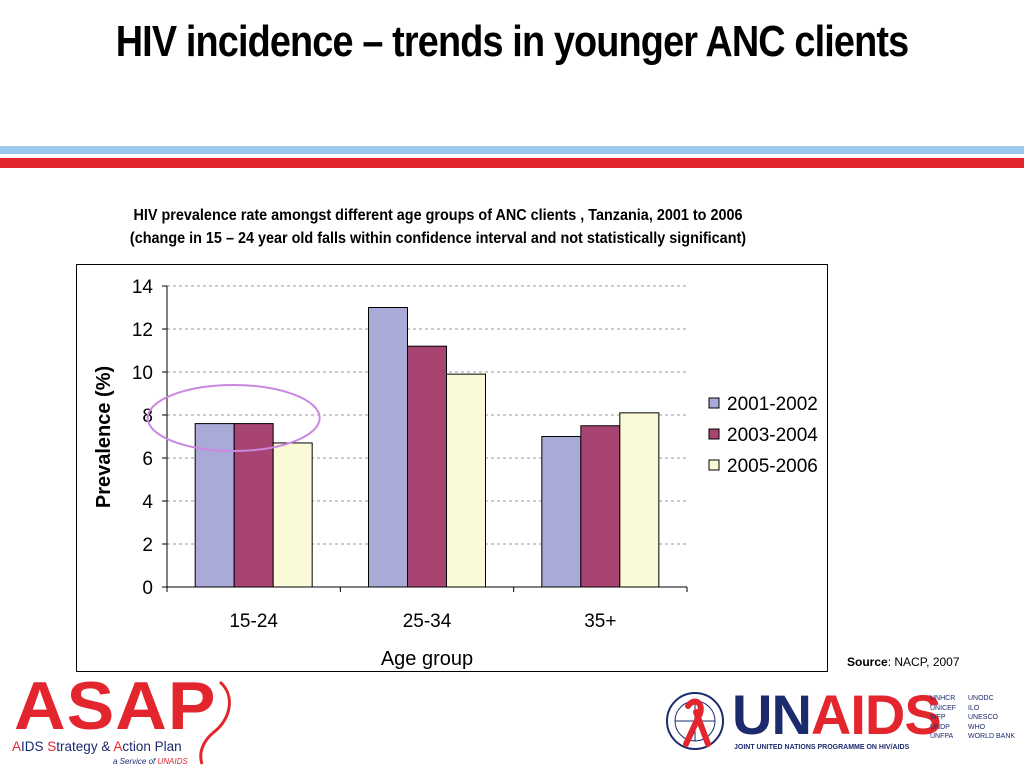 The height and width of the screenshot is (768, 1024). Describe the element at coordinates (150, 761) in the screenshot. I see `asap-service-note: a Service of UNAIDS` at that location.